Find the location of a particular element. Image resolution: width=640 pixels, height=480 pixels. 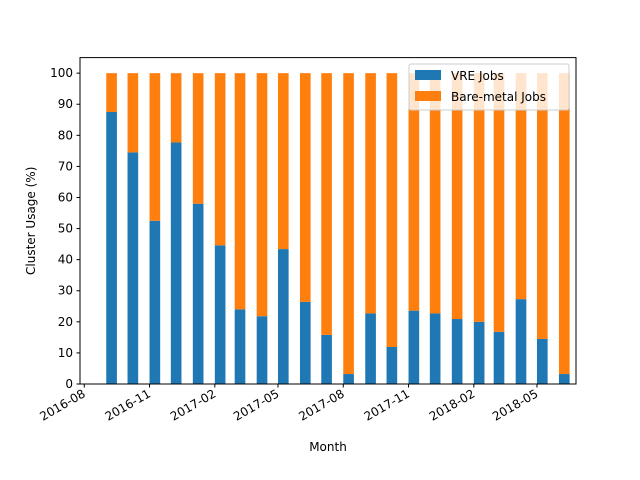

x-tick-label: 2018-05 is located at coordinates (515, 404).